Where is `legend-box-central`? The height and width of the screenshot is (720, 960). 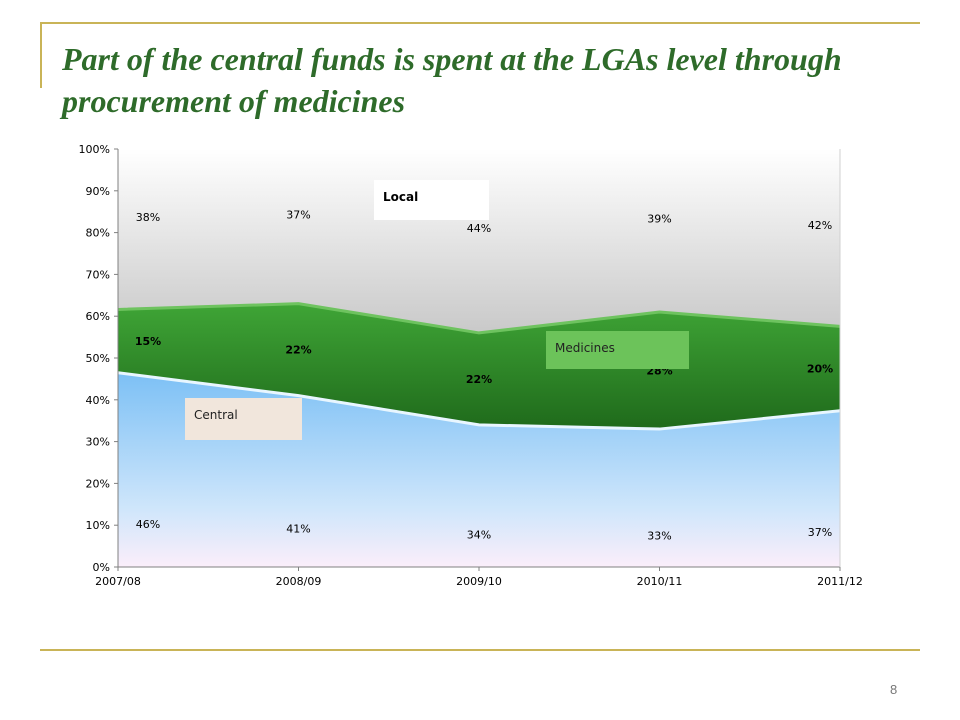 legend-box-central is located at coordinates (243, 419).